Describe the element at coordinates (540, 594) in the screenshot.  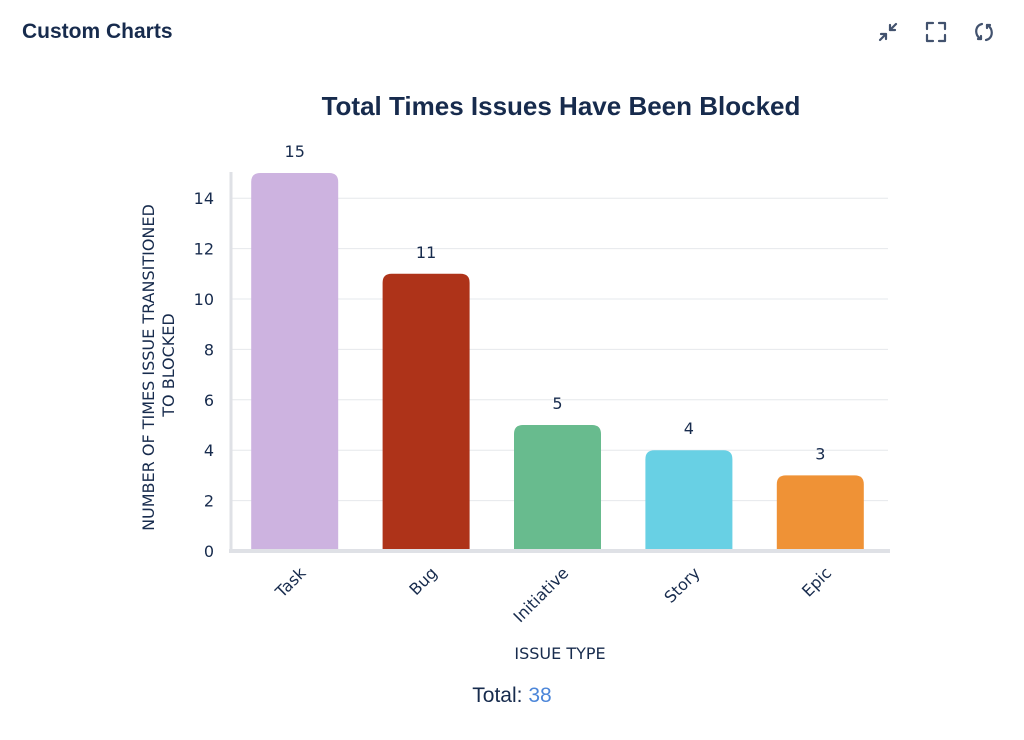
I see `x-tick-label-initiative: Initiative` at that location.